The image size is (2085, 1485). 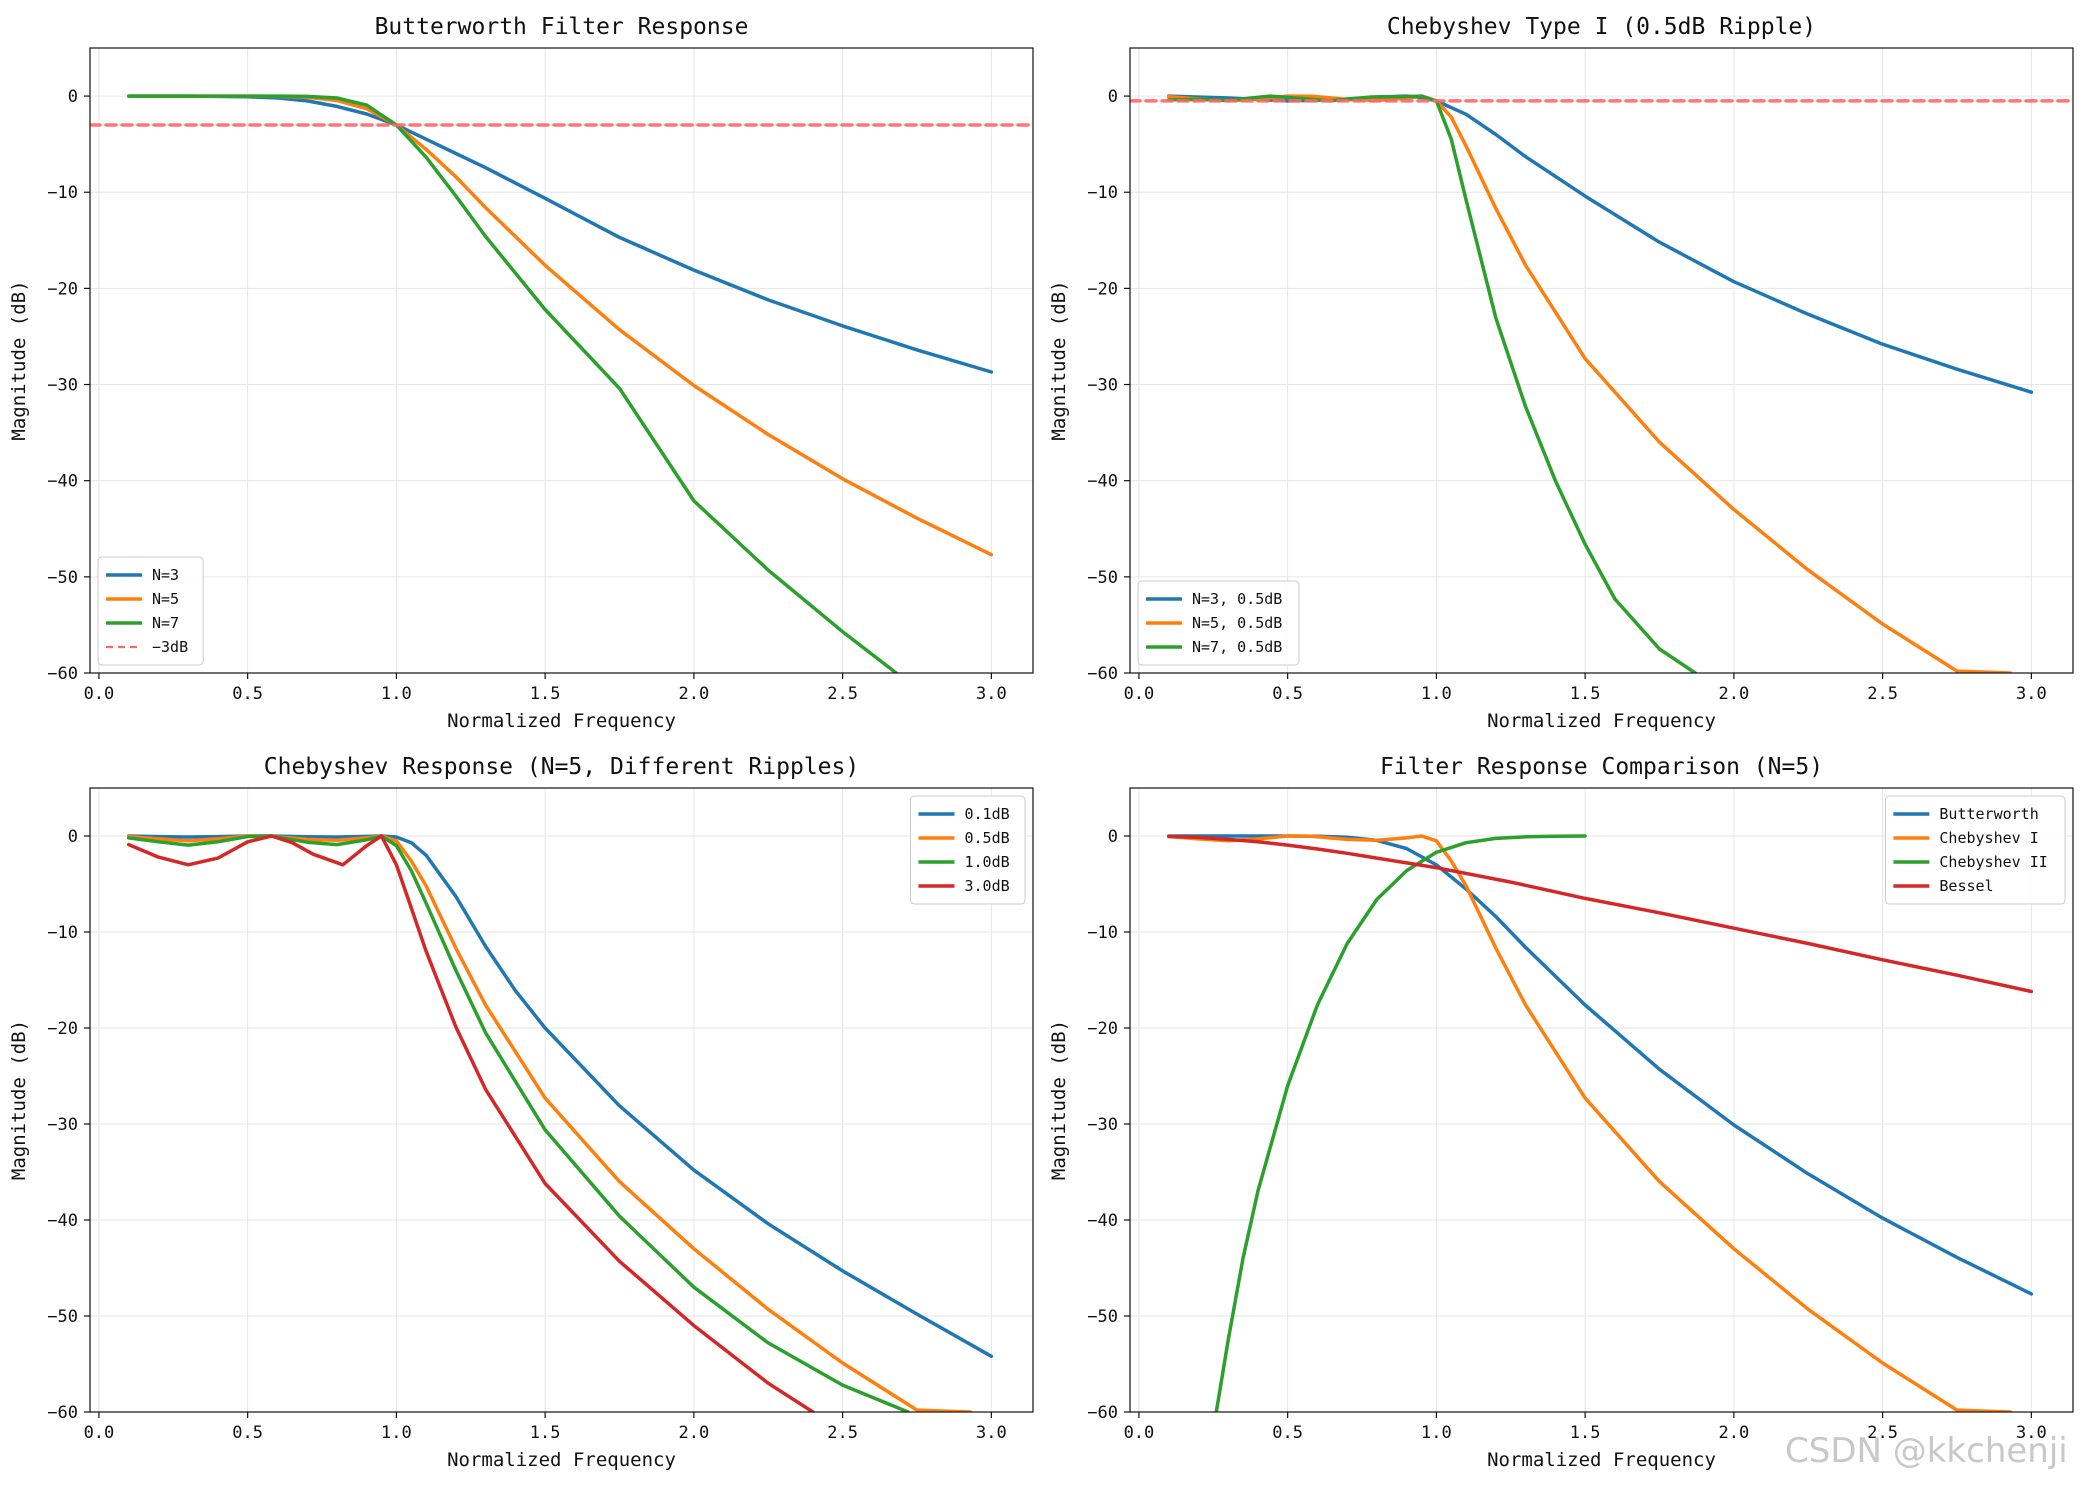 What do you see at coordinates (562, 27) in the screenshot?
I see `chart-title: Butterworth Filter Response` at bounding box center [562, 27].